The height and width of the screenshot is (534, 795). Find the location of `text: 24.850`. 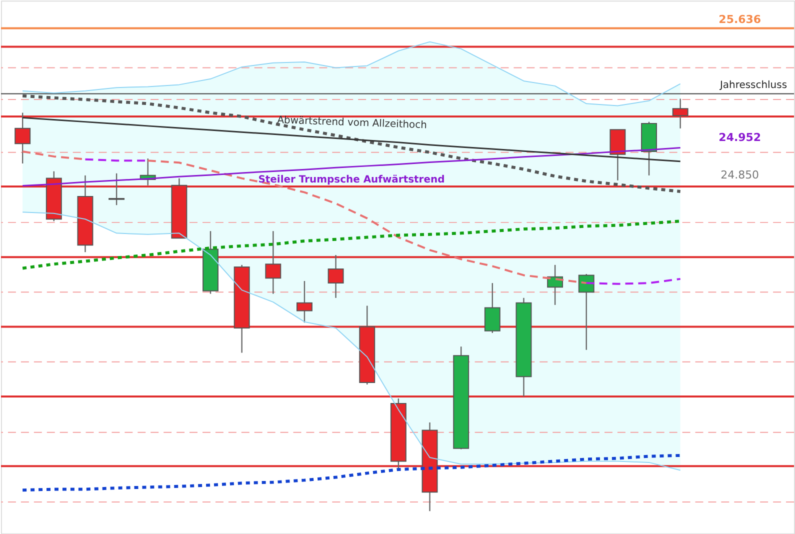

text: 24.850 is located at coordinates (740, 175).